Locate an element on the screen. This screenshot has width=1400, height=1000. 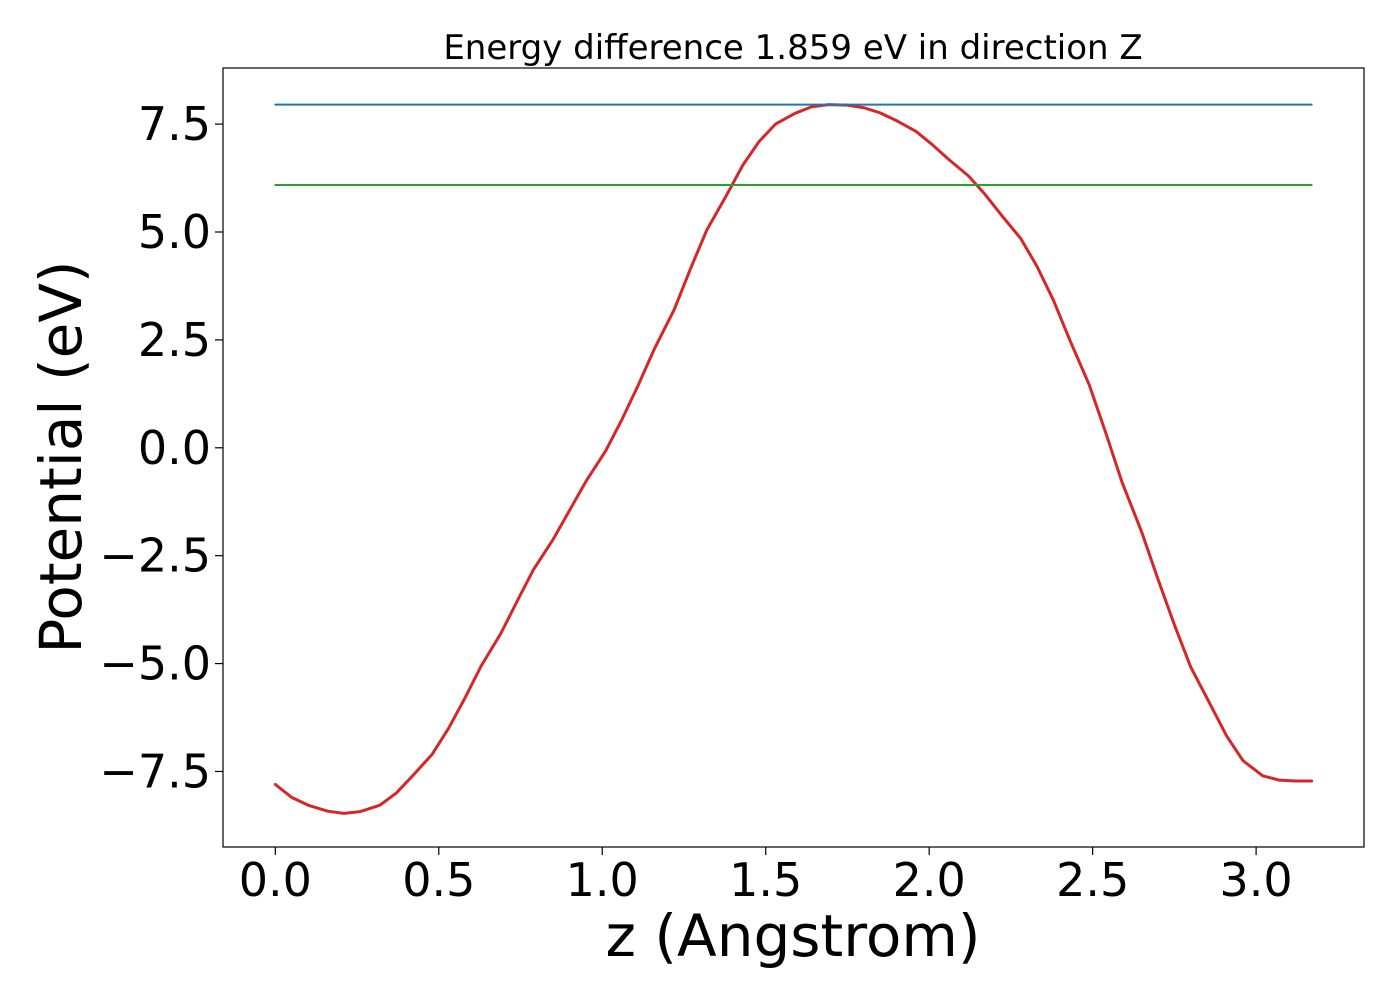
y-tick-label-2: −2.5 is located at coordinates (155, 556).